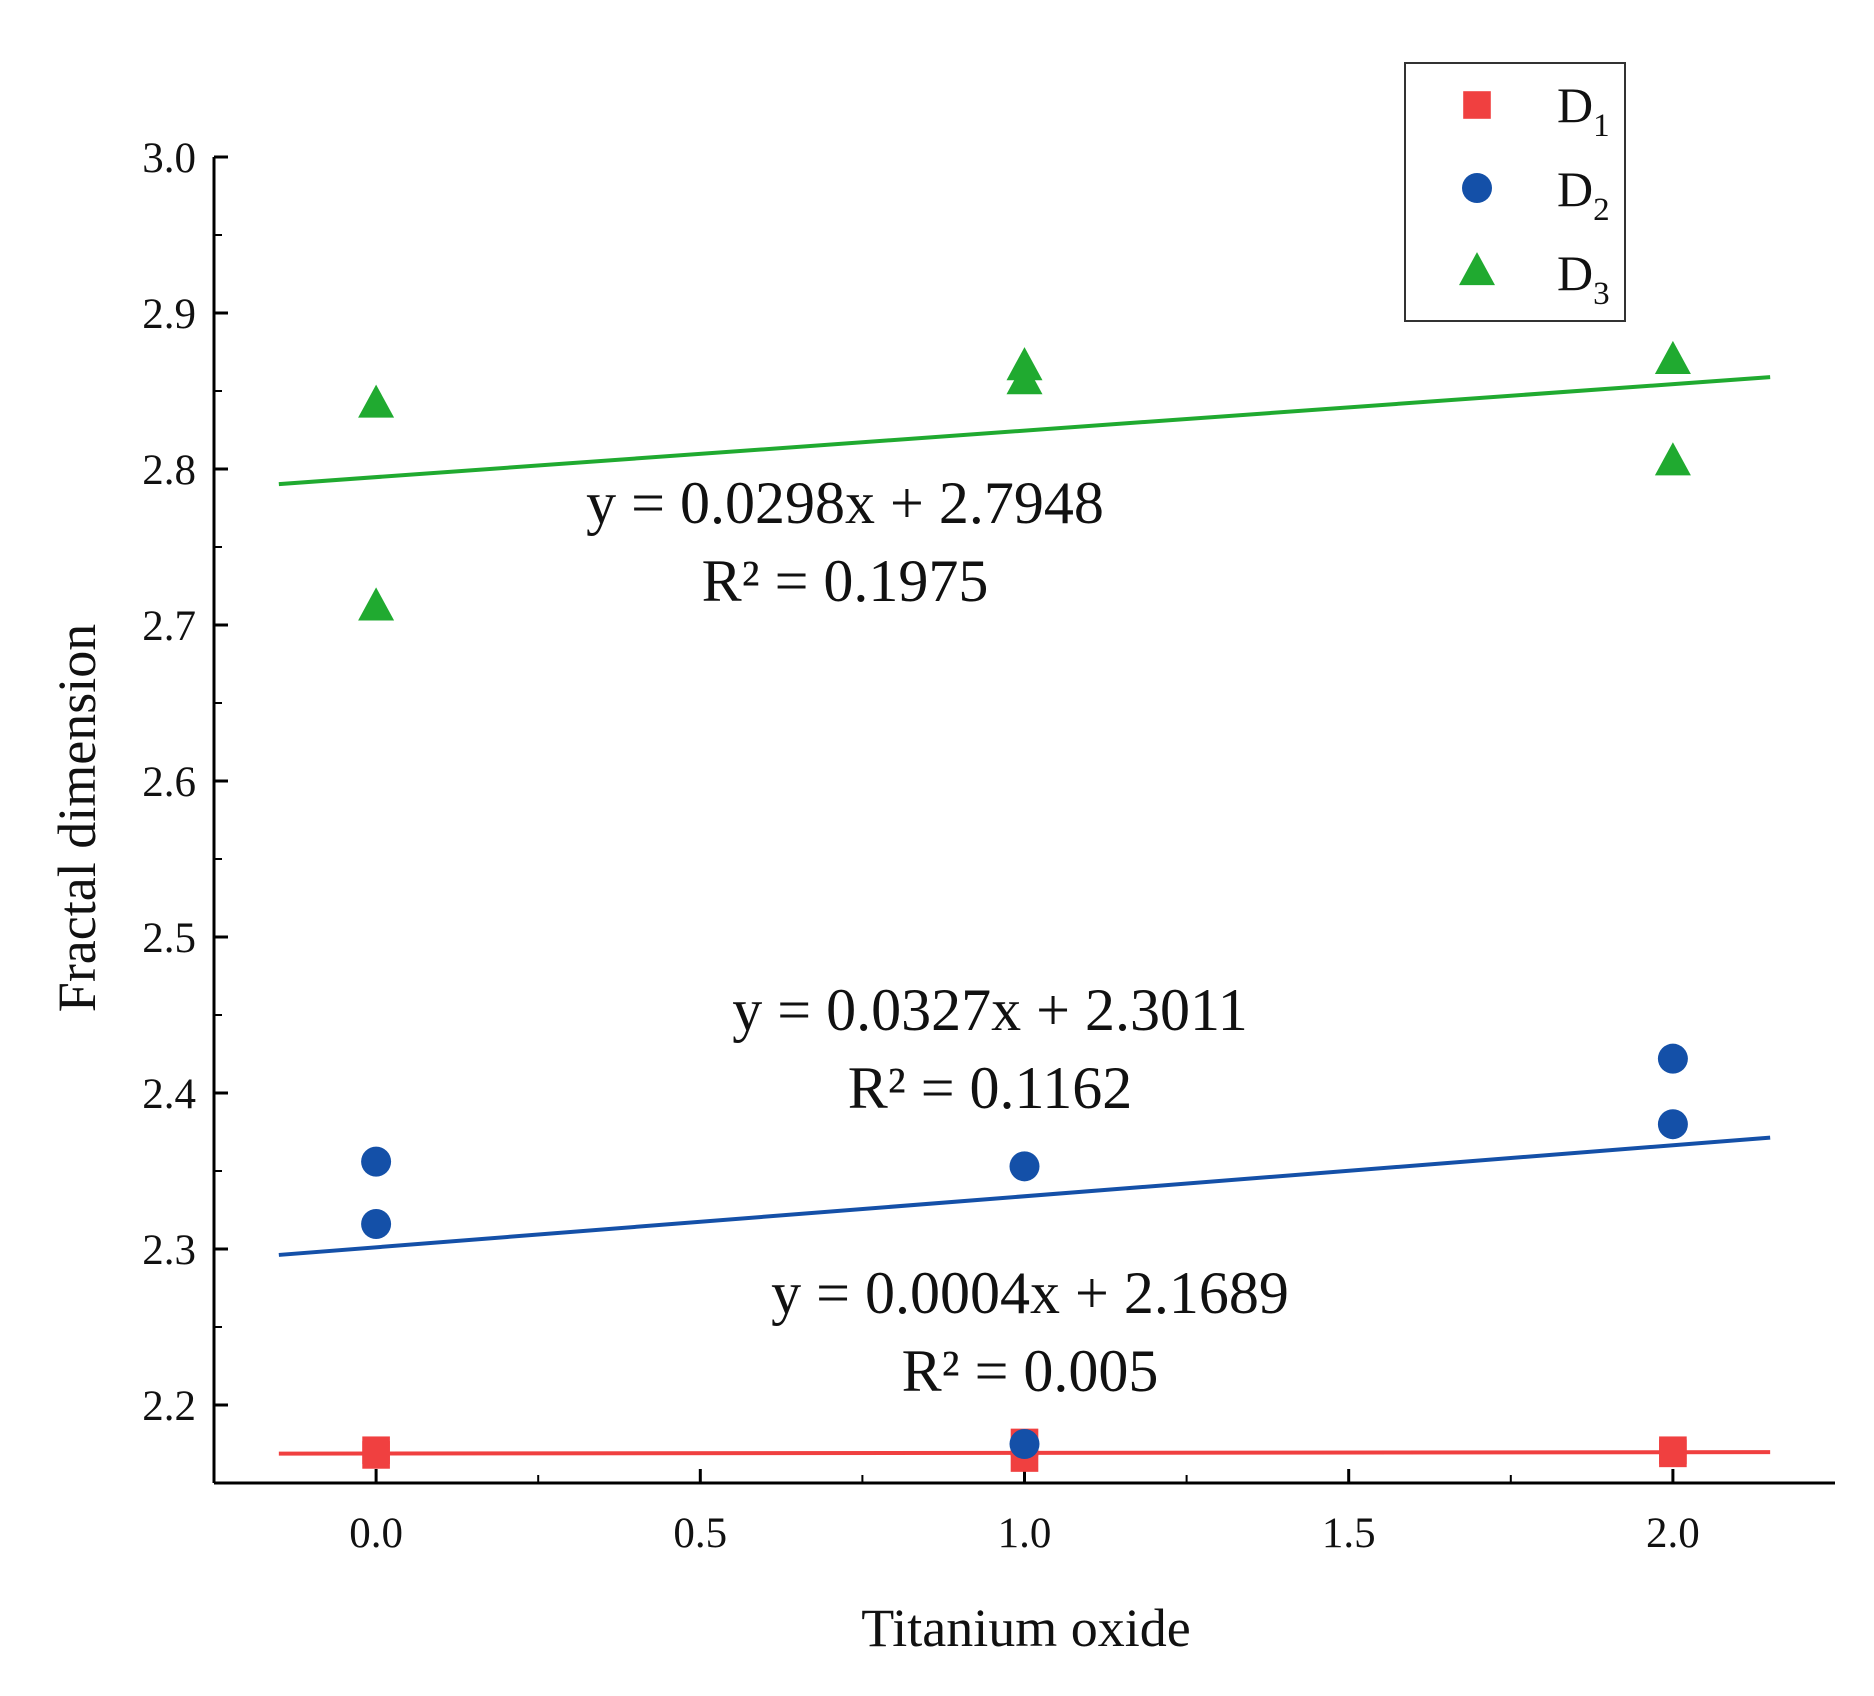 The image size is (1874, 1696). I want to click on legend-label-d1: D1, so click(1583, 110).